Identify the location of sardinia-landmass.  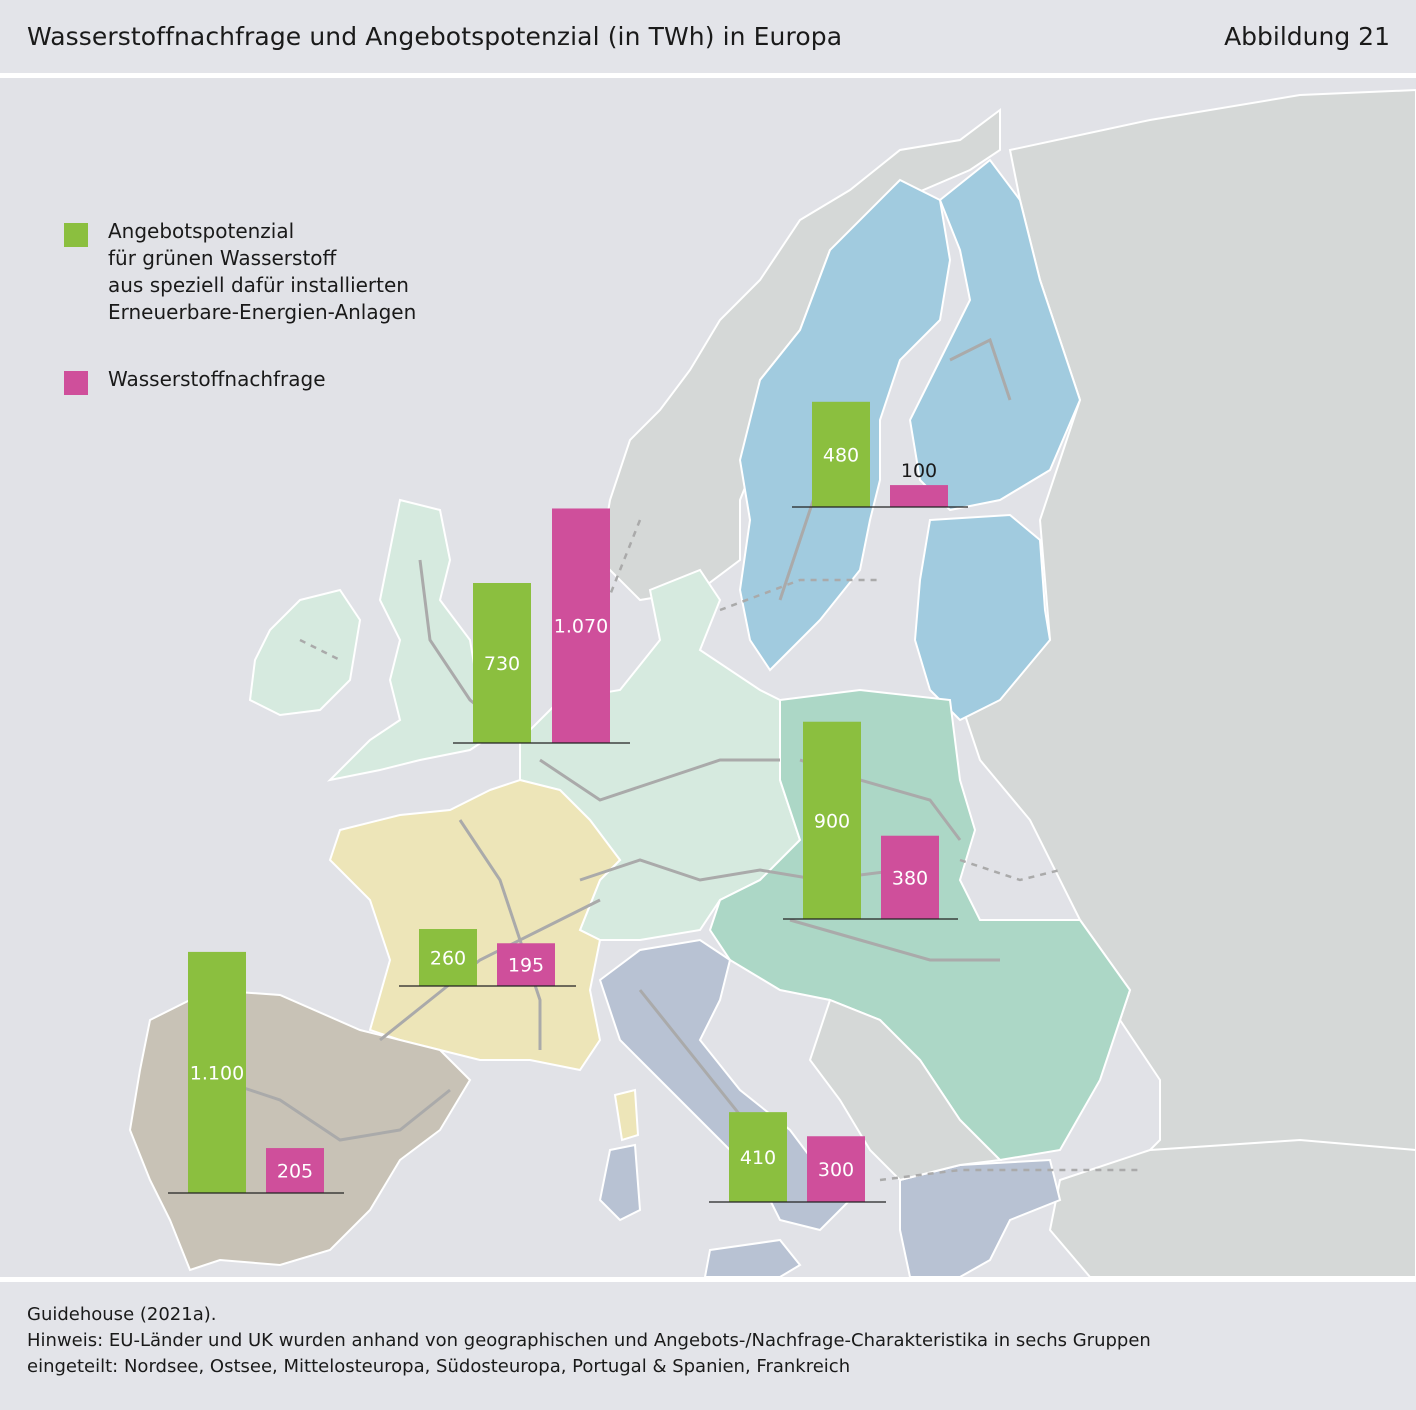
(620, 1182).